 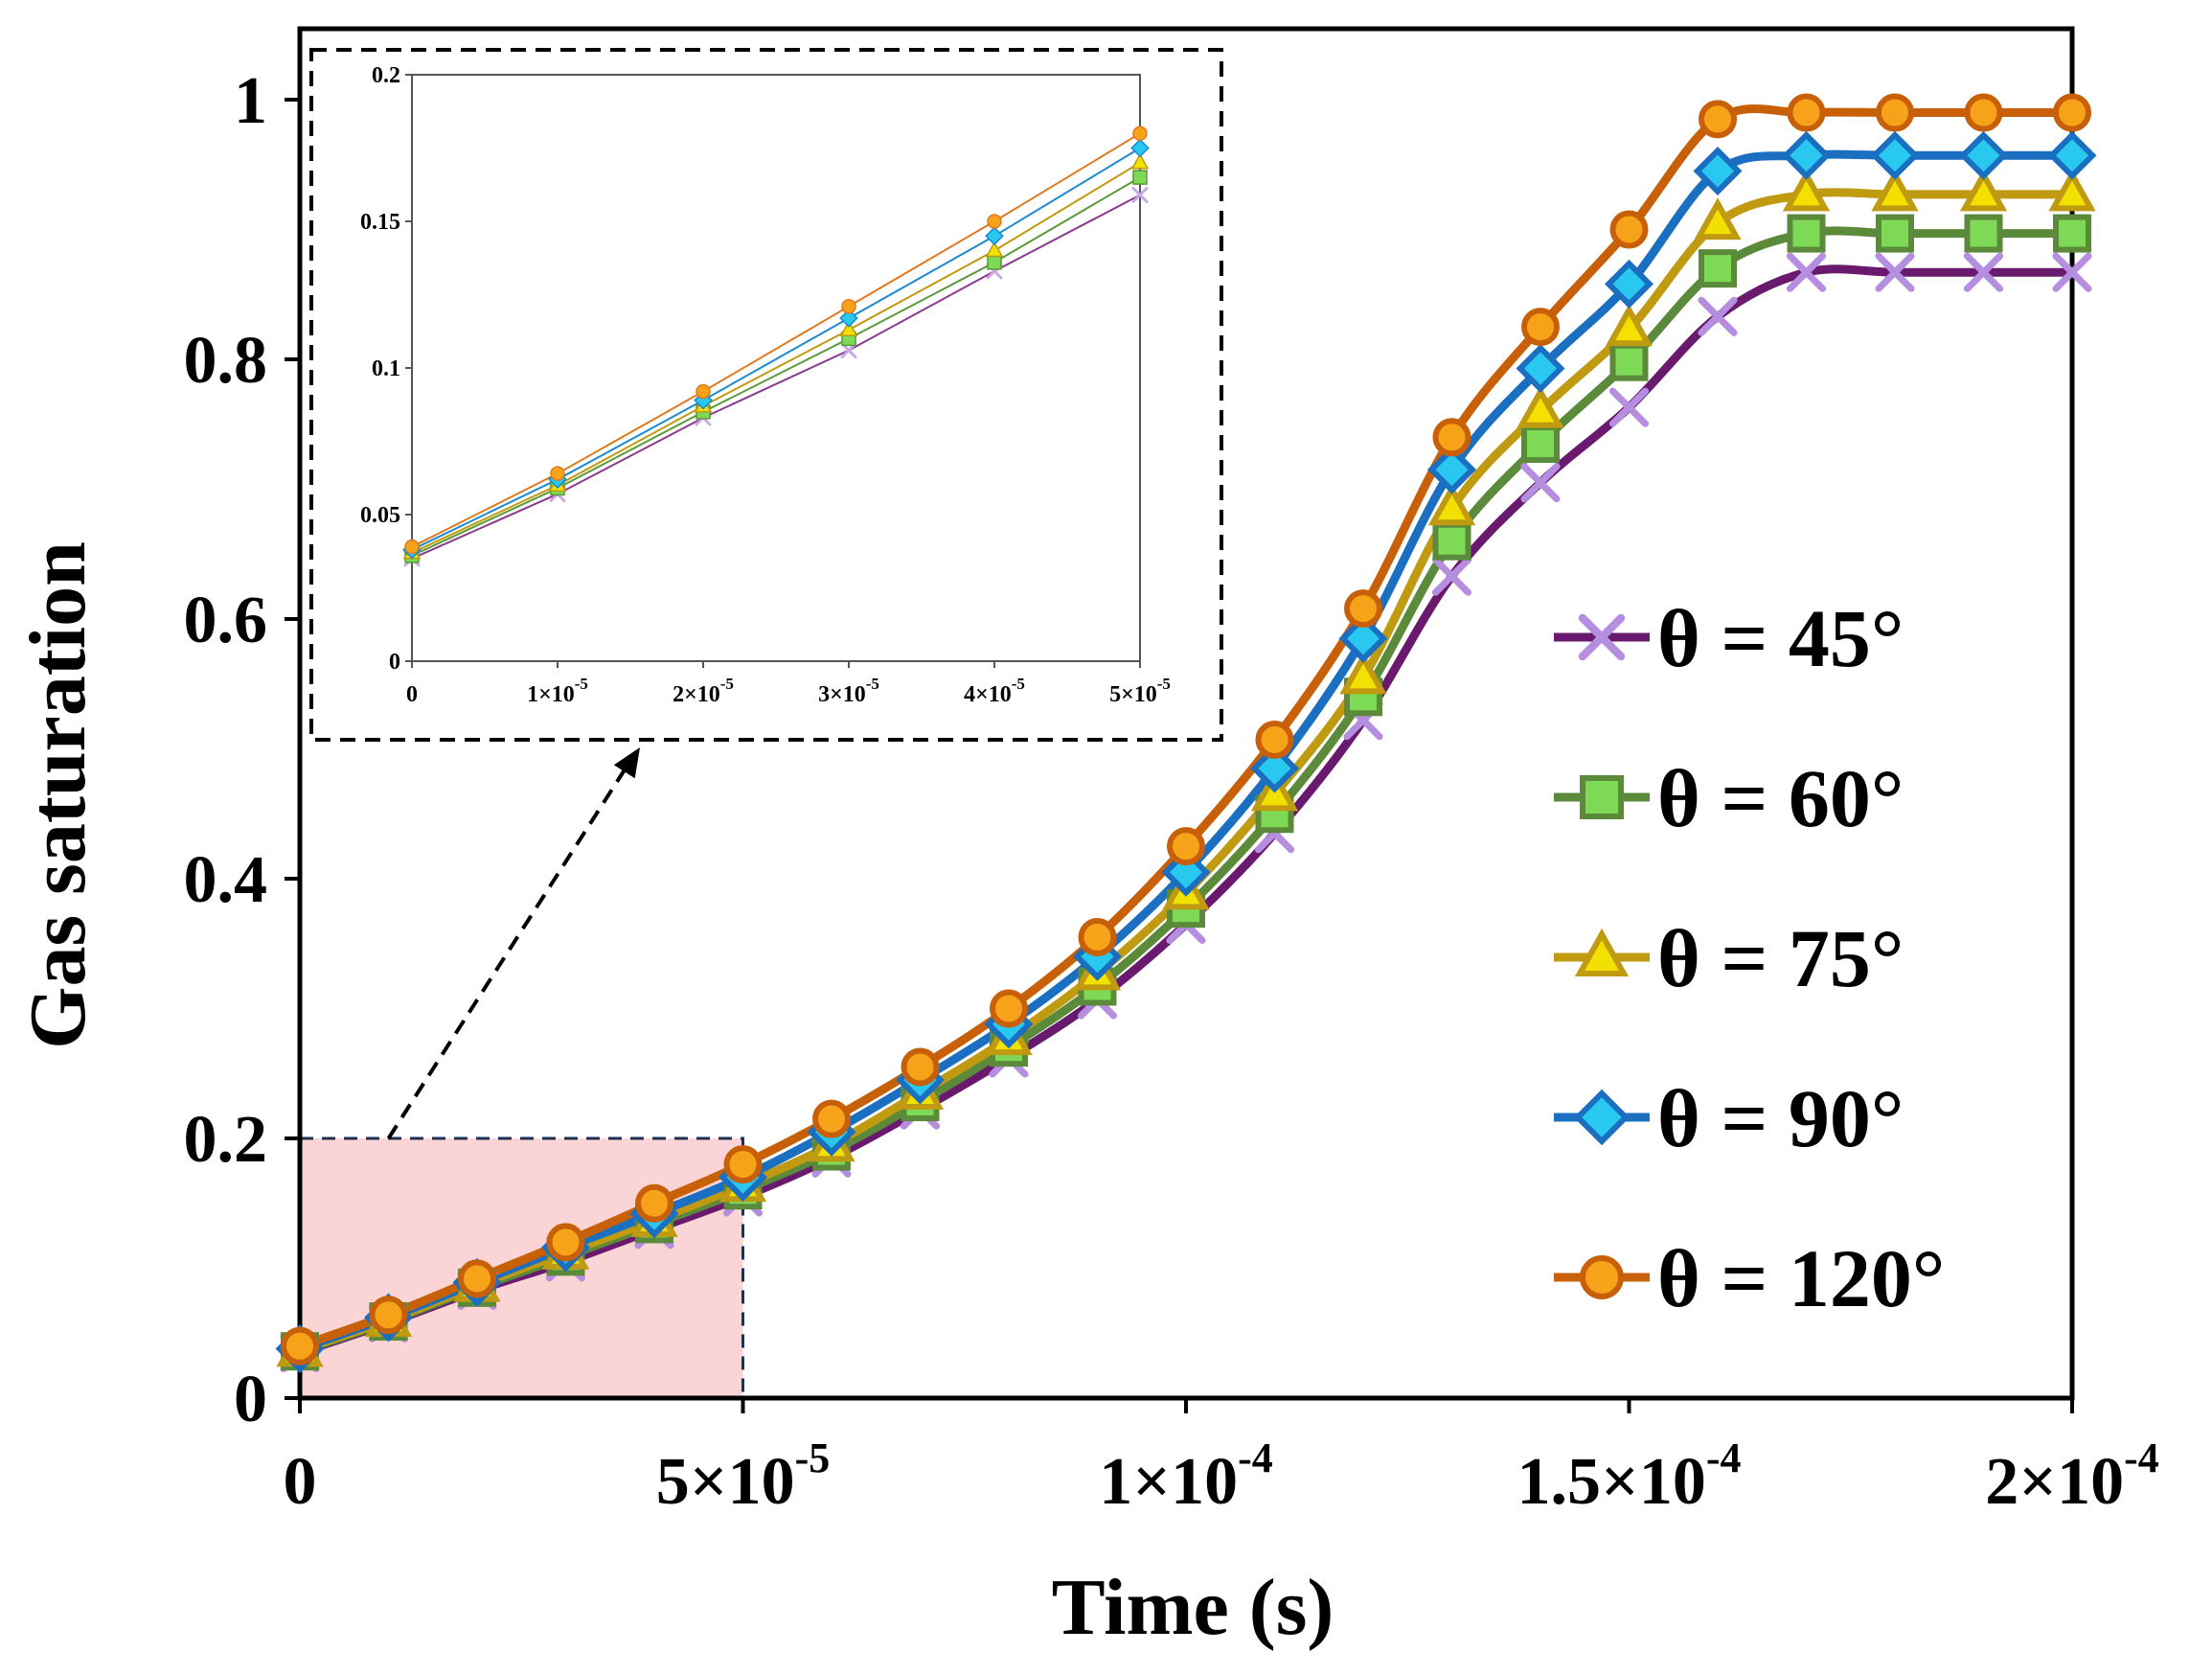 I want to click on inset-y-tick-label: 0.05, so click(x=380, y=515).